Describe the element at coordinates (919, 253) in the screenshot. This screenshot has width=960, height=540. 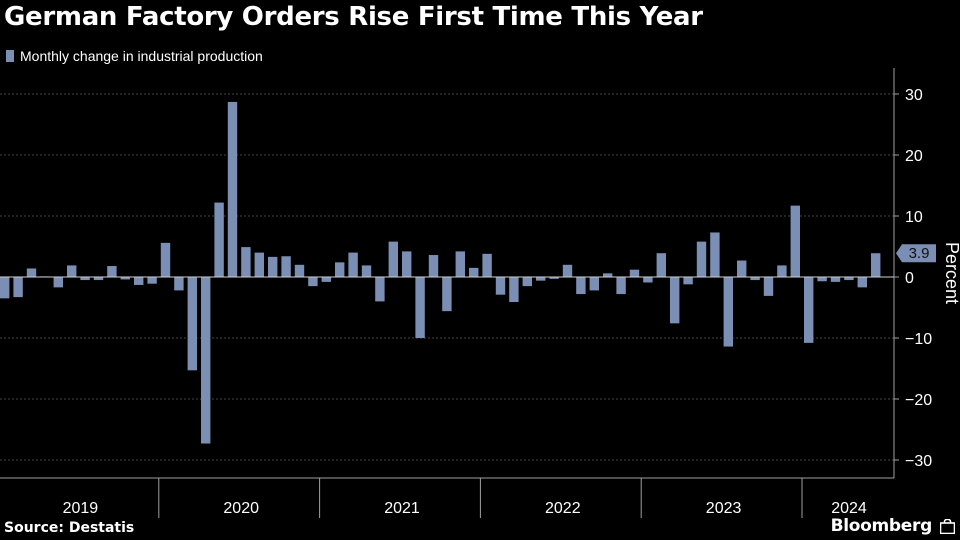
I see `last-value-label: 3.9` at that location.